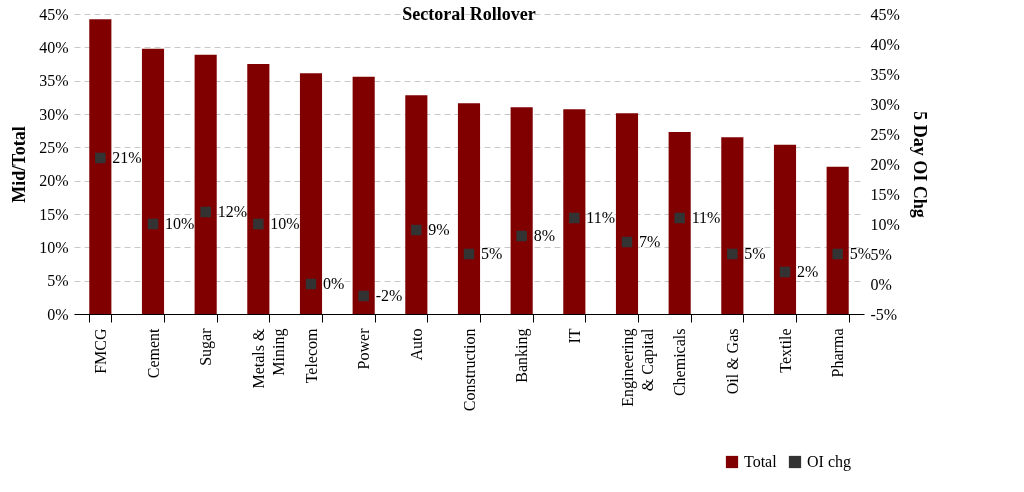  Describe the element at coordinates (885, 104) in the screenshot. I see `y2-tick-label: 30%` at that location.